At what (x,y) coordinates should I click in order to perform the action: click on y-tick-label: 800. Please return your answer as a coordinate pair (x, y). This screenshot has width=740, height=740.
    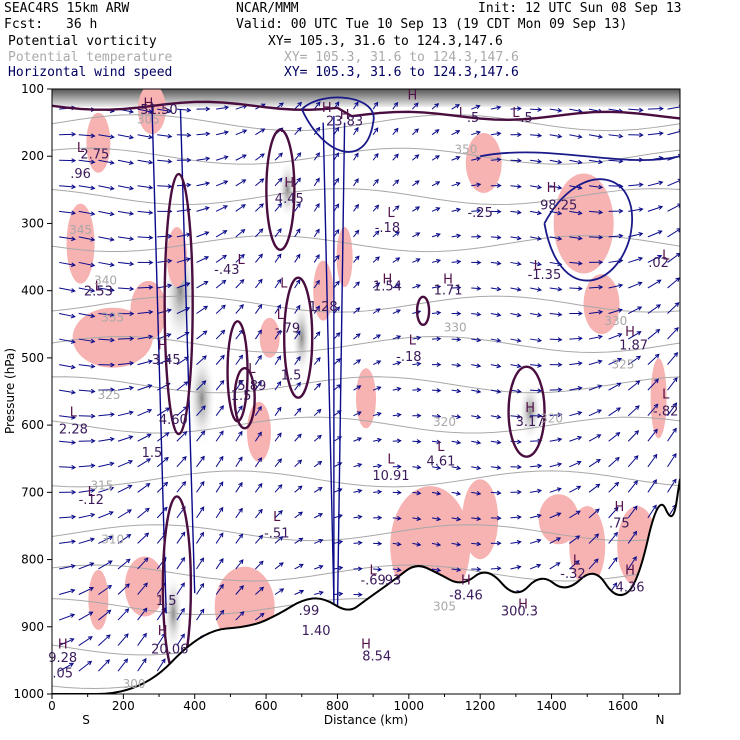
    Looking at the image, I should click on (32, 560).